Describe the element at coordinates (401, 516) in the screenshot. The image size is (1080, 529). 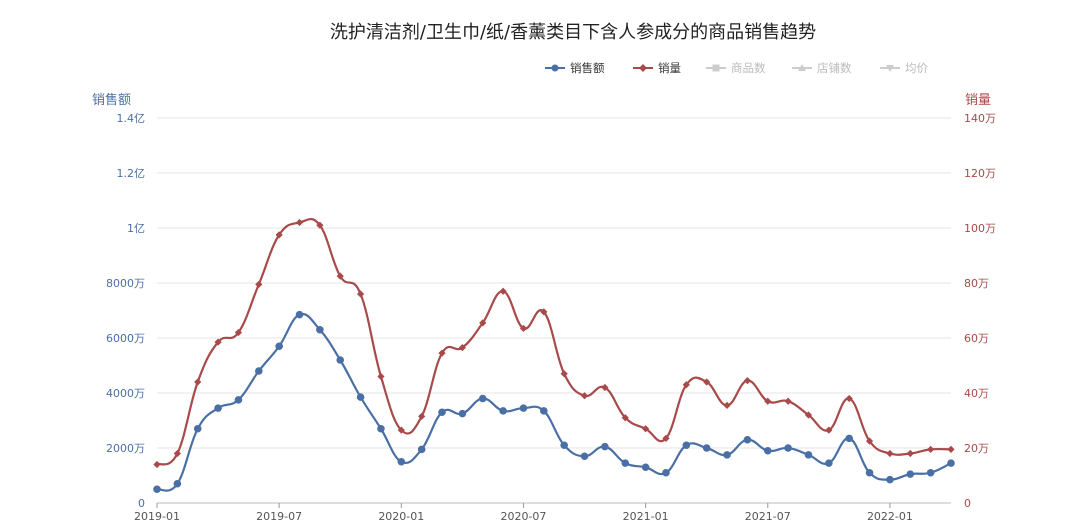
I see `x-tick-label: 2020-01` at that location.